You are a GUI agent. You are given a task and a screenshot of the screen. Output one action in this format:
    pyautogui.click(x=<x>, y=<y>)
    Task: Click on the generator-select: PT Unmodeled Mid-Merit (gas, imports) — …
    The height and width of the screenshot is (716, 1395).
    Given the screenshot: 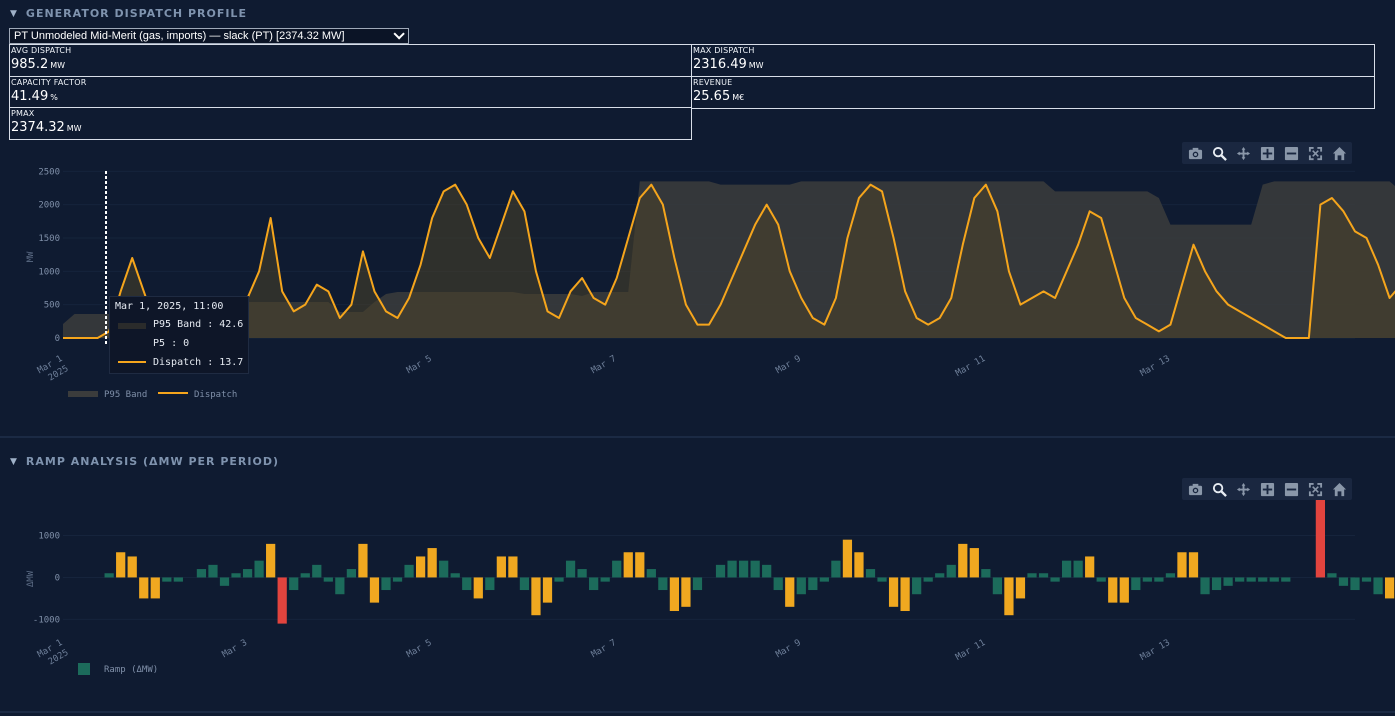 What is the action you would take?
    pyautogui.click(x=209, y=36)
    